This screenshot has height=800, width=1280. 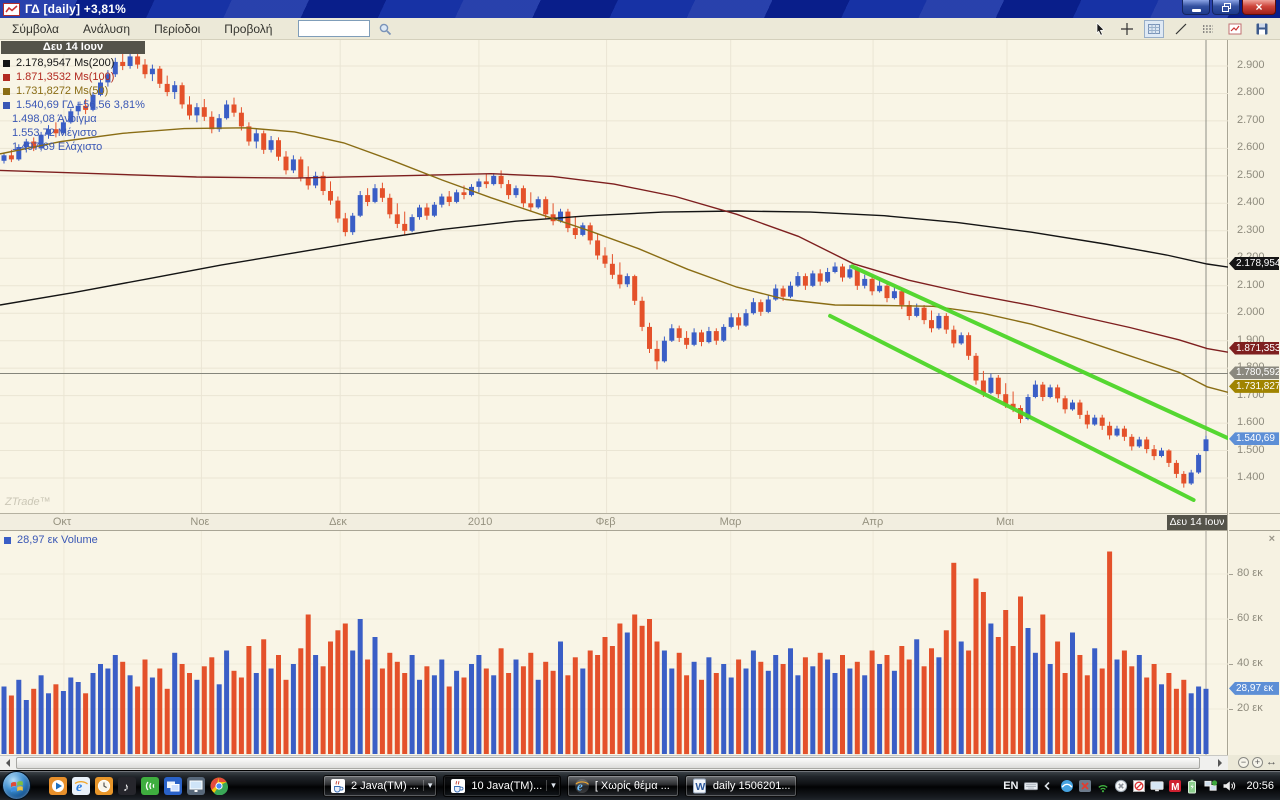 What do you see at coordinates (1251, 229) in the screenshot?
I see `price-axis-label: 2.300` at bounding box center [1251, 229].